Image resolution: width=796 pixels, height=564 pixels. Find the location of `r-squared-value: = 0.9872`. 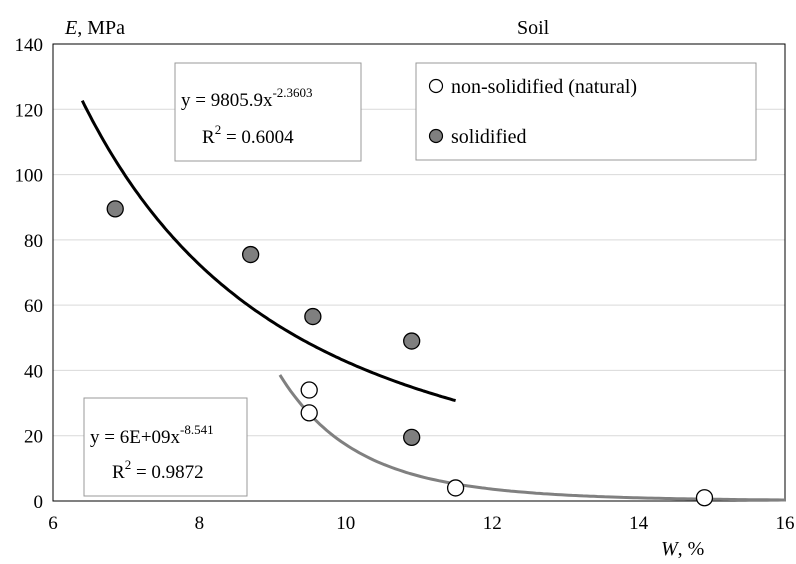

r-squared-value: = 0.9872 is located at coordinates (167, 472).